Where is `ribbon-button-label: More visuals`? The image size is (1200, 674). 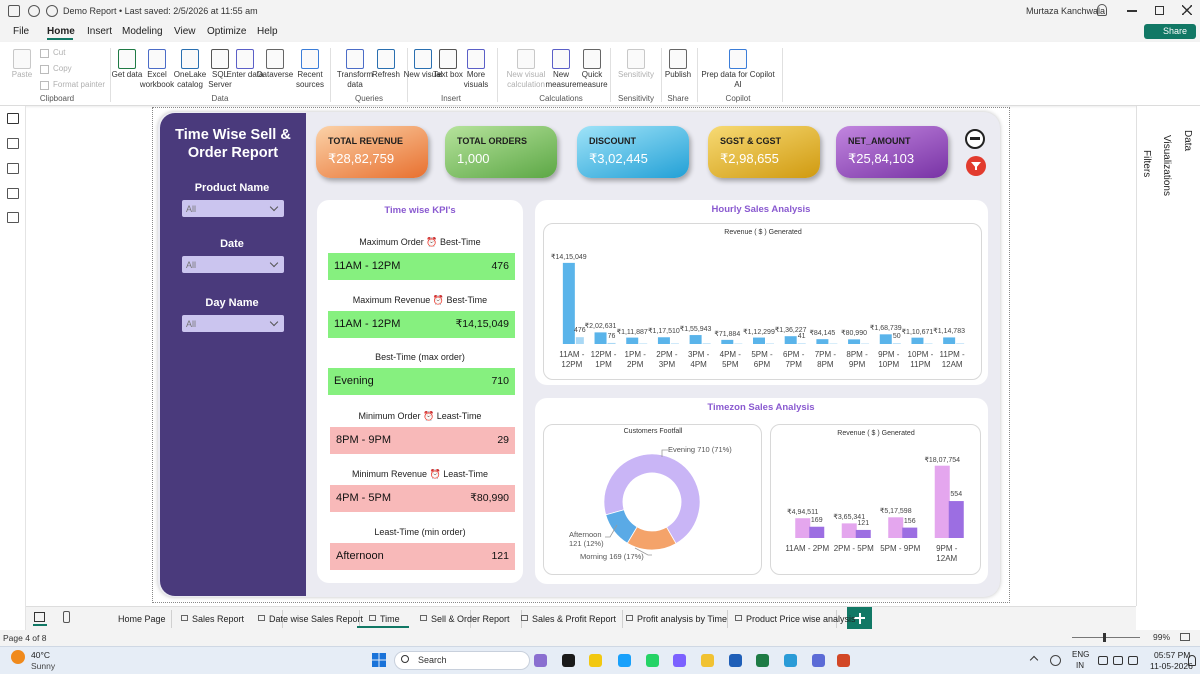
ribbon-button-label: More visuals is located at coordinates (476, 79).